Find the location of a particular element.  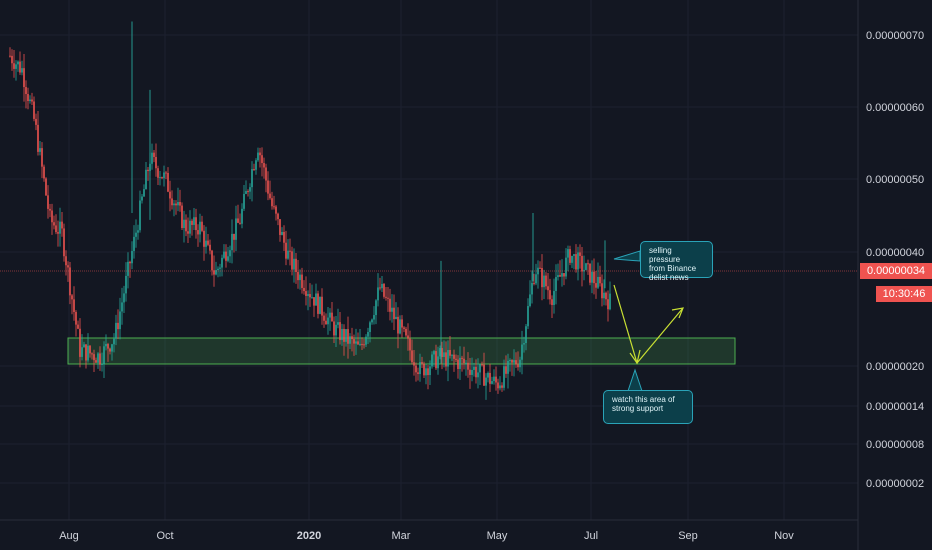

support-zone is located at coordinates (401, 351).